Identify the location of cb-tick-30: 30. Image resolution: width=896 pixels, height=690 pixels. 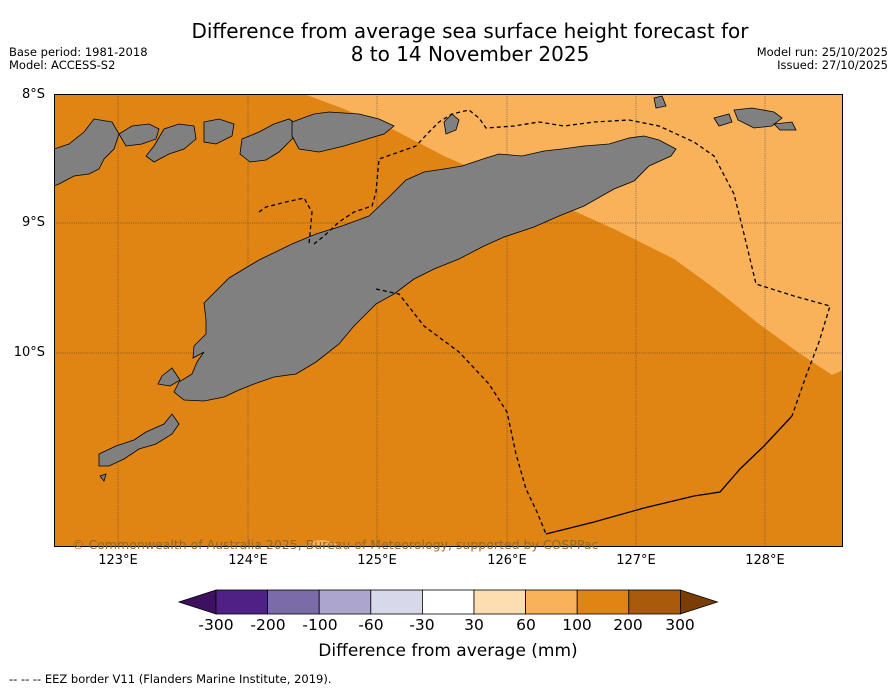
(474, 625).